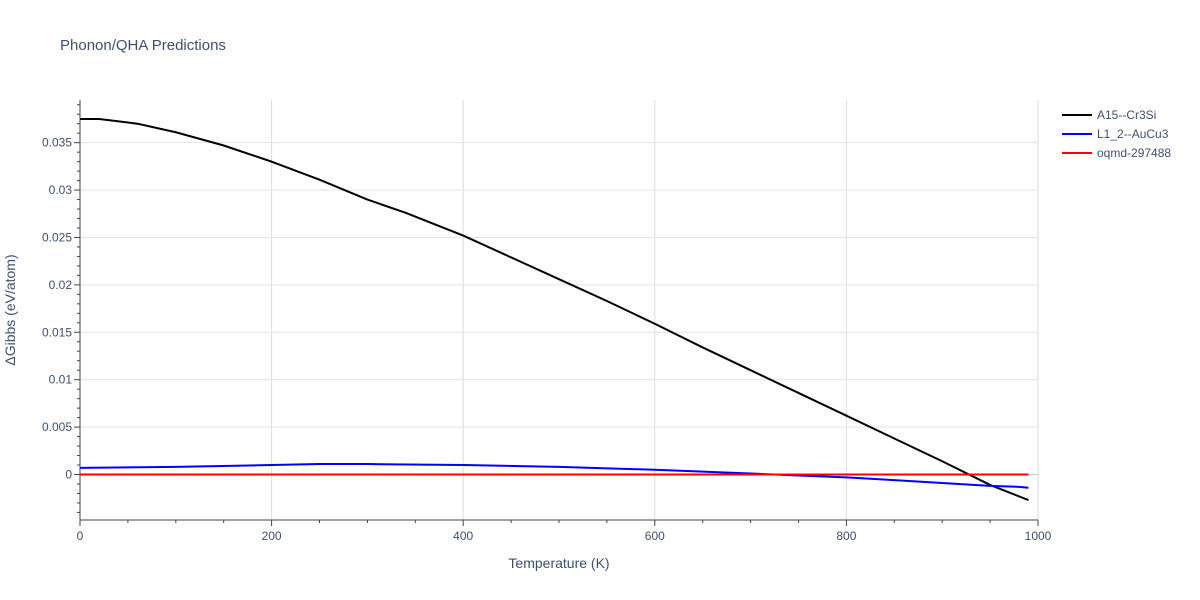  Describe the element at coordinates (10, 309) in the screenshot. I see `y-axis-label: ΔGibbs (eV/atom)` at that location.